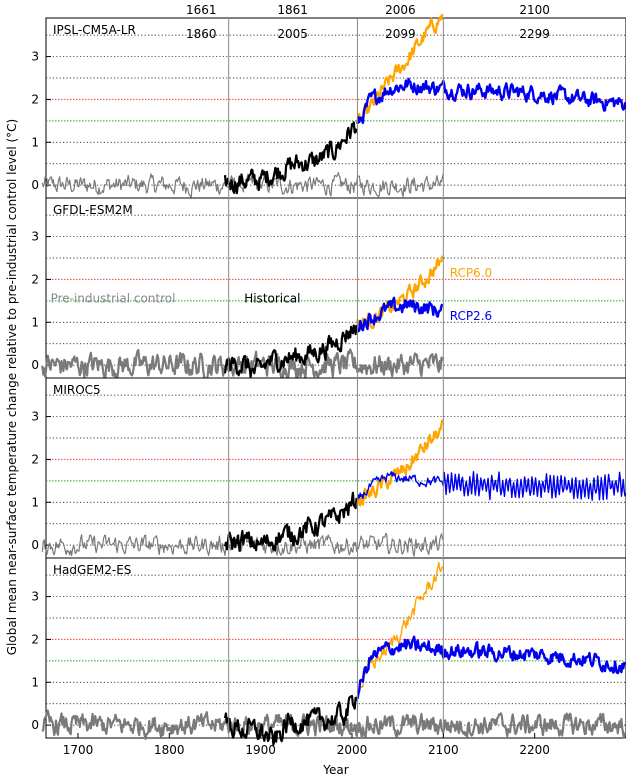 The height and width of the screenshot is (780, 626). I want to click on panel-title: MIROC5, so click(77, 390).